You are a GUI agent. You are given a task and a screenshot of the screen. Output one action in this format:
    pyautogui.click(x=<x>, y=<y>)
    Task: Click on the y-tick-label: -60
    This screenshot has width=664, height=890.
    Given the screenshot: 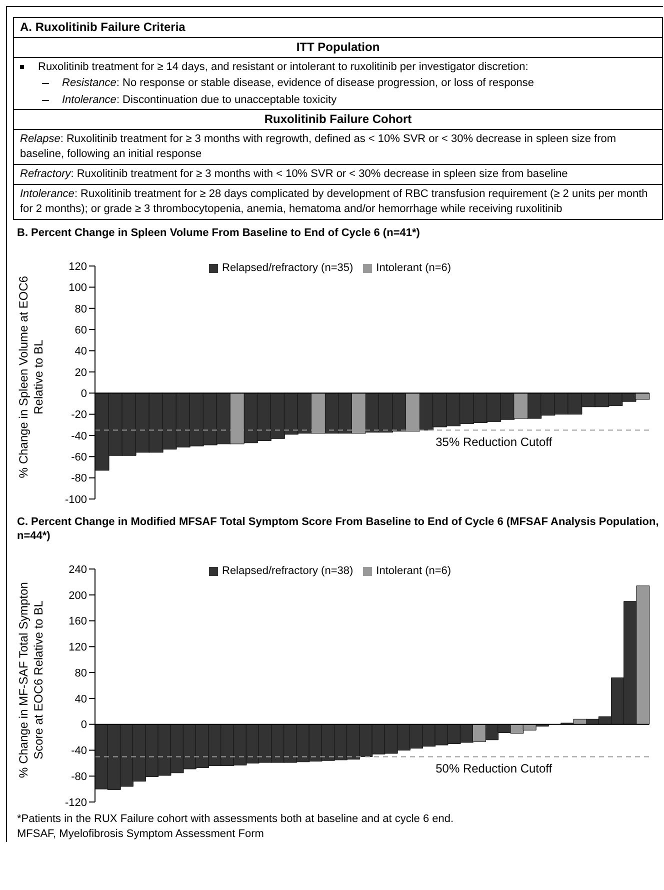 What is the action you would take?
    pyautogui.click(x=79, y=458)
    